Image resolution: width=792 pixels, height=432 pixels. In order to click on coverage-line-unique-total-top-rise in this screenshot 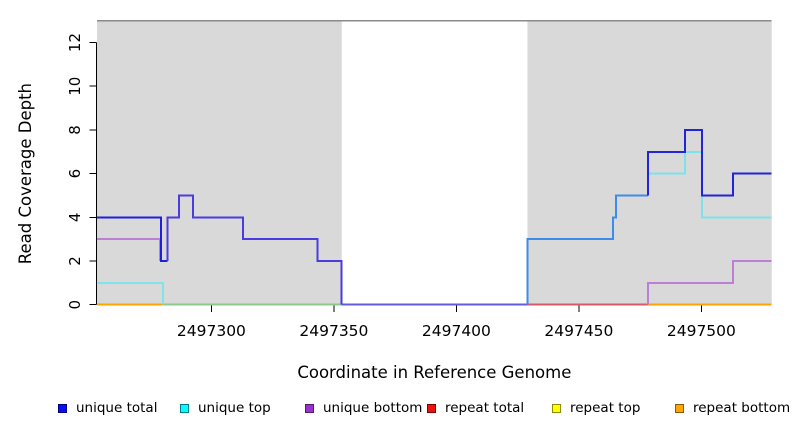, I will do `click(587, 249)`.